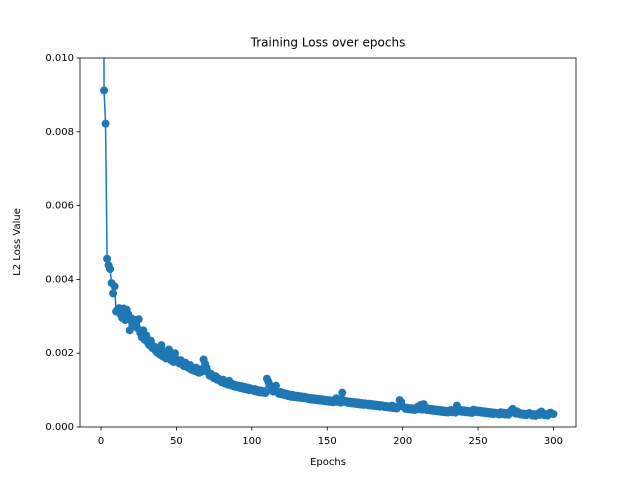 Image resolution: width=640 pixels, height=480 pixels. Describe the element at coordinates (176, 441) in the screenshot. I see `x-tick-label: 50` at that location.